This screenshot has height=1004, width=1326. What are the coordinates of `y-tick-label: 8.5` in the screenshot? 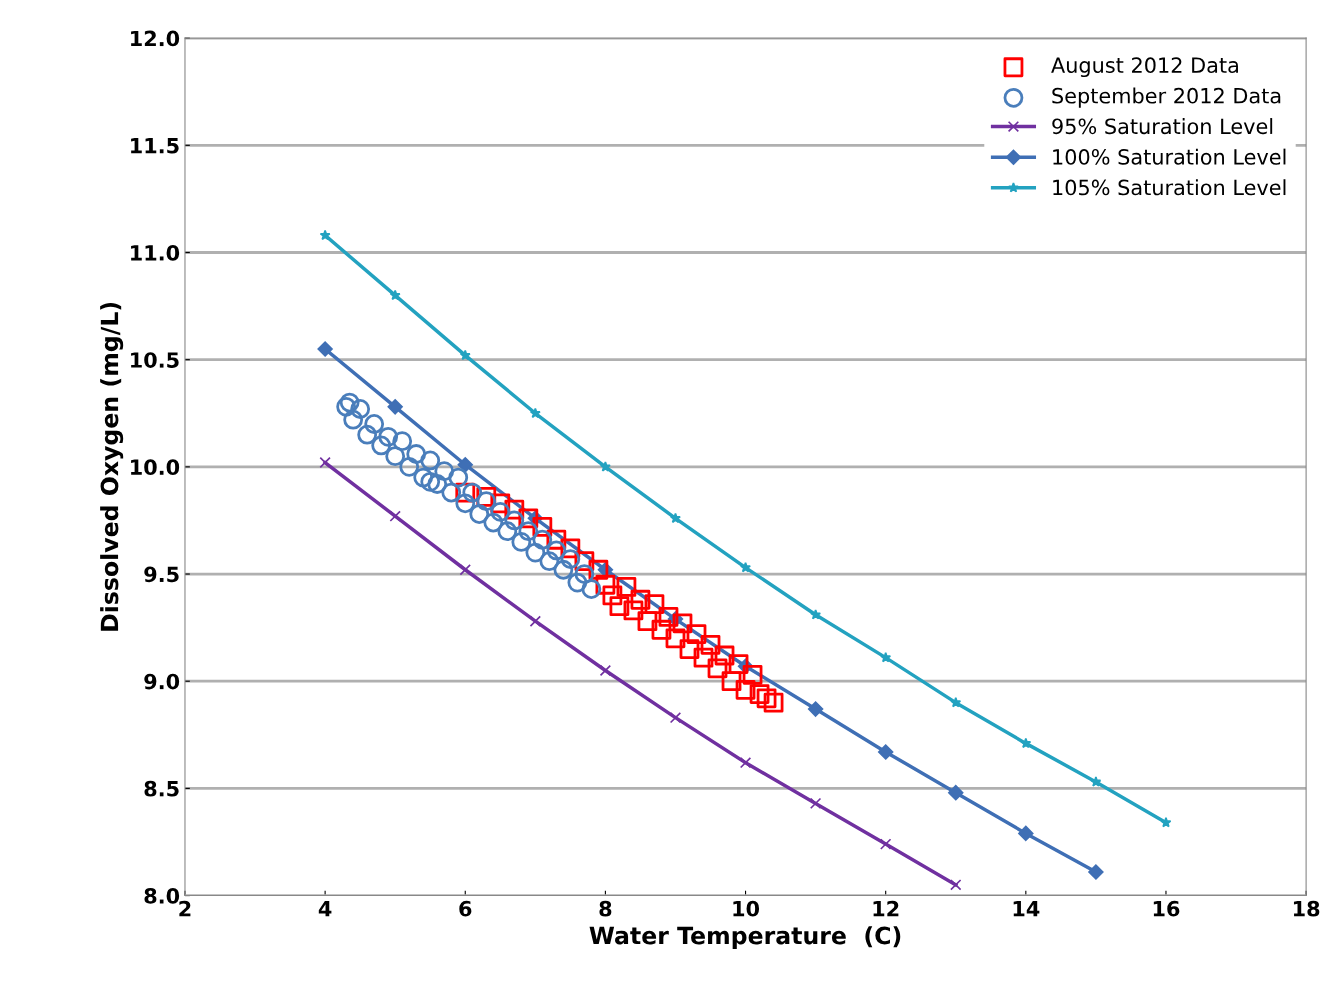 It's located at (161, 788).